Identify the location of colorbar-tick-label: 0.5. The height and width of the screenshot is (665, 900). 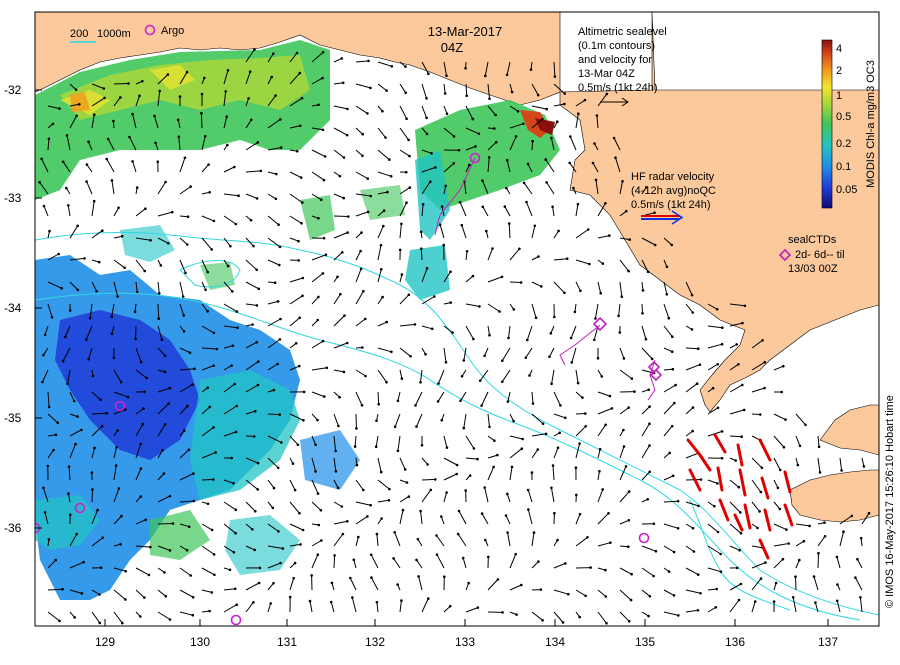
(843, 117).